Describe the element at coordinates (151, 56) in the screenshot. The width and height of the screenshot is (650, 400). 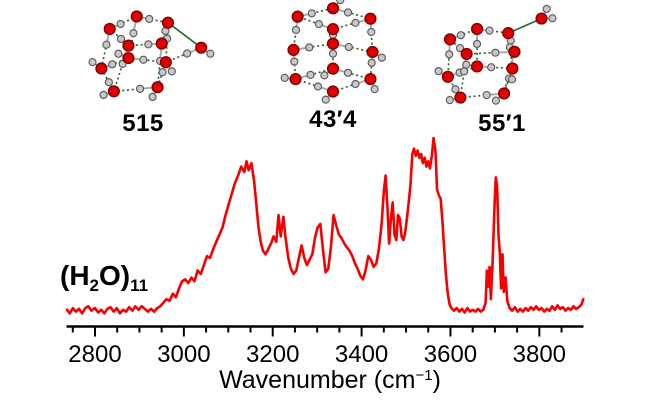
I see `molecule-515-structure-icon` at that location.